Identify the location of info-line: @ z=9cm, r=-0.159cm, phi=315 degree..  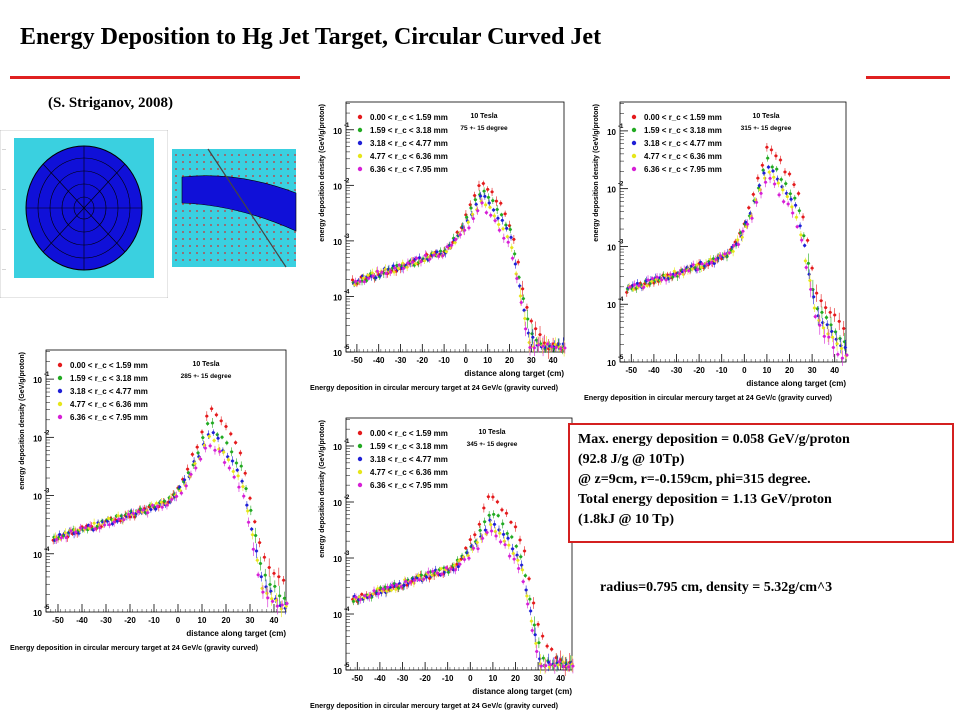
(694, 479).